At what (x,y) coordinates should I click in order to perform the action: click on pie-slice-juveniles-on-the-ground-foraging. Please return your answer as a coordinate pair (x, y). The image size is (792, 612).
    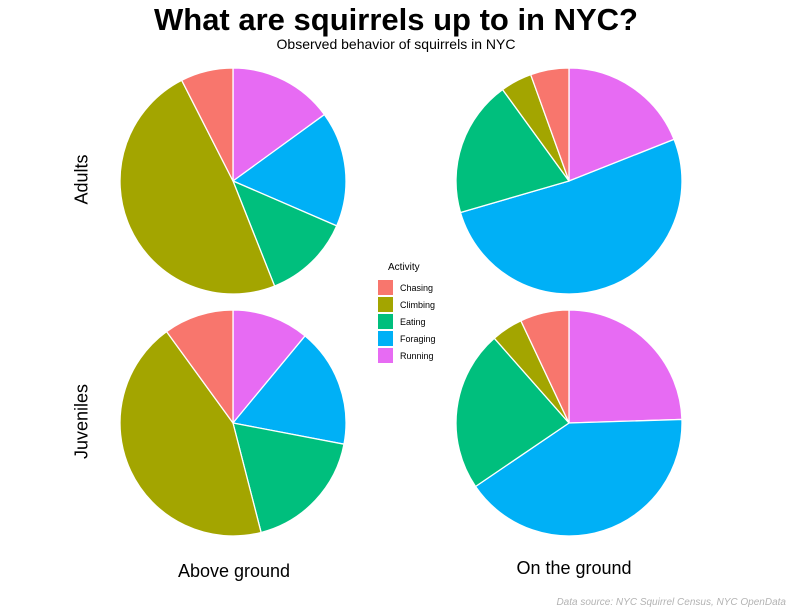
    Looking at the image, I should click on (578, 477).